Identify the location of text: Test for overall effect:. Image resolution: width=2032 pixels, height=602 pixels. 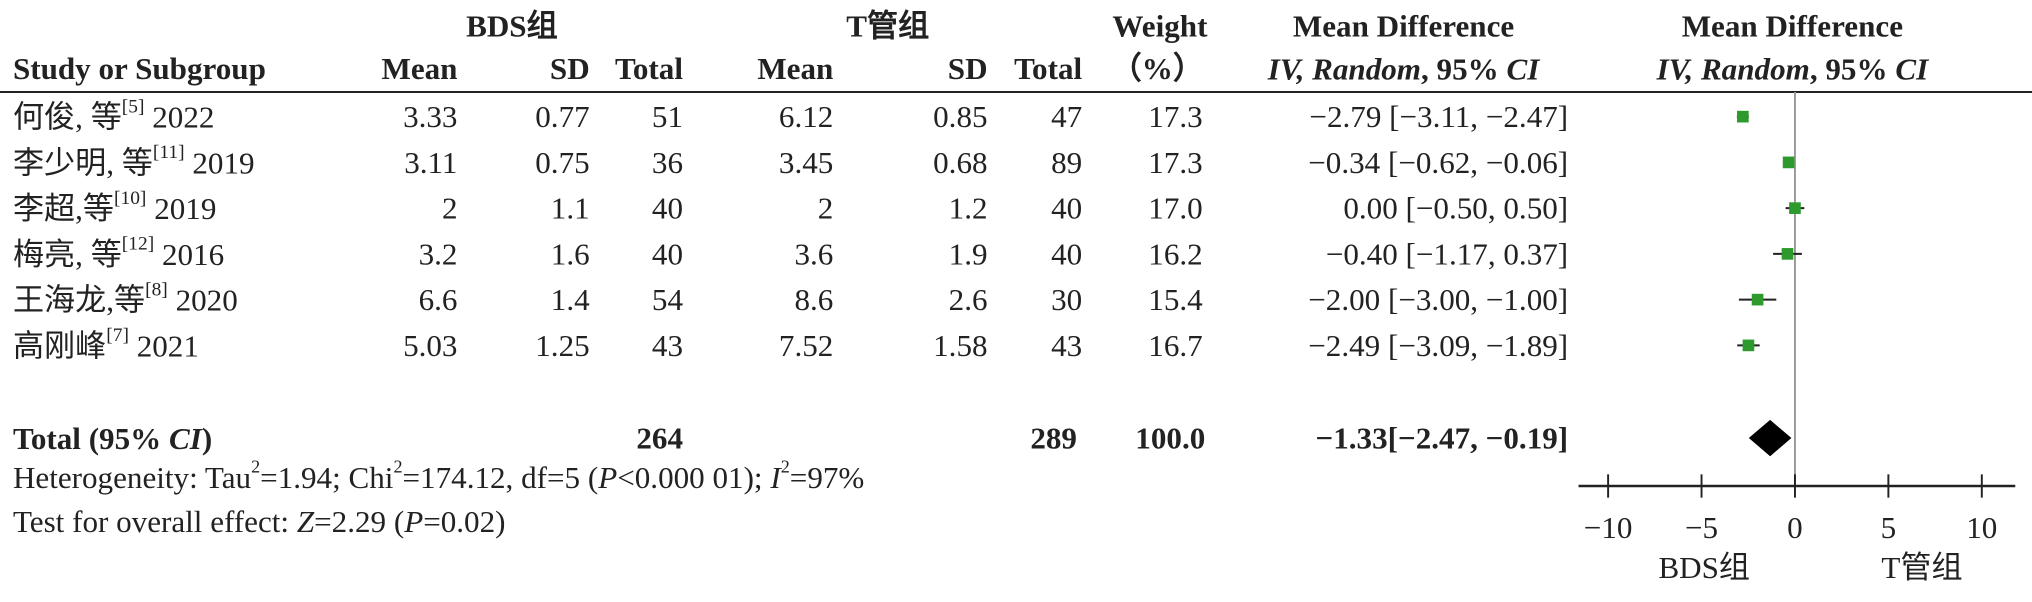
(155, 520).